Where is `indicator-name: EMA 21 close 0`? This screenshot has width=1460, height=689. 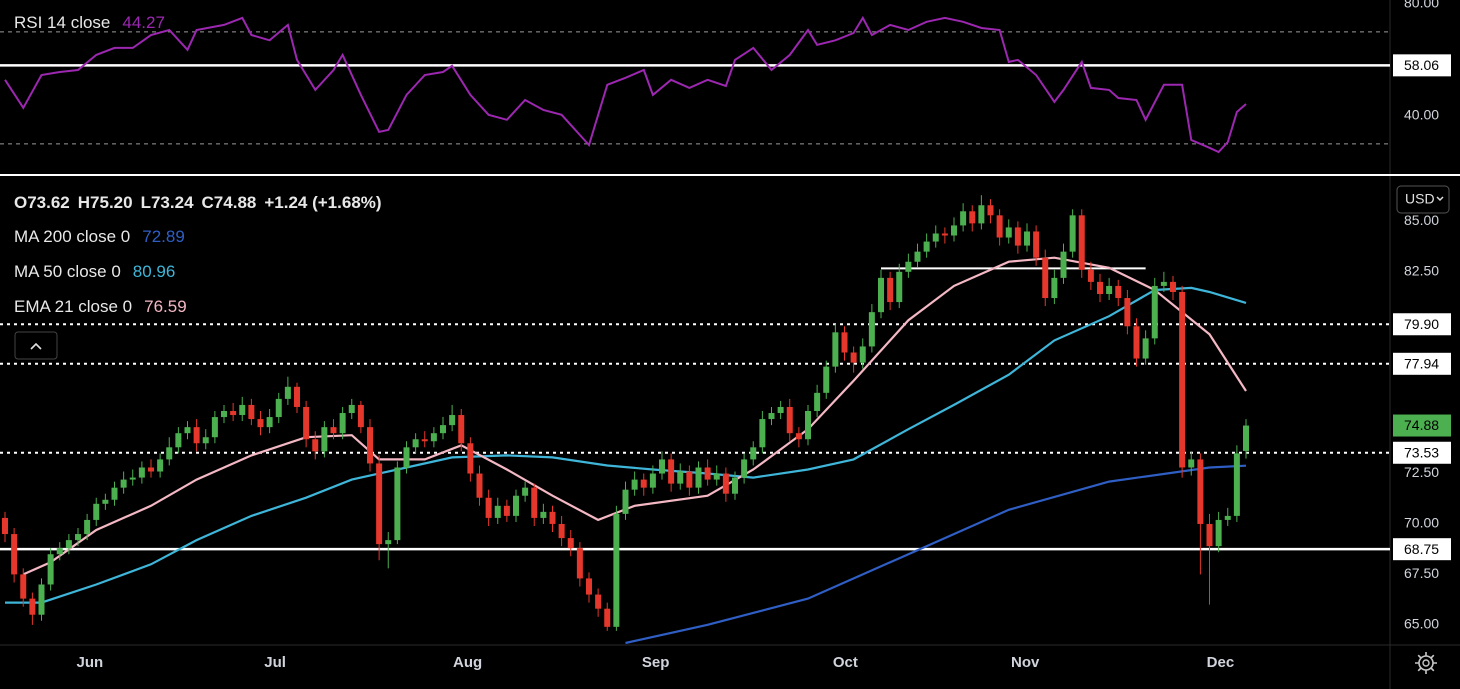 indicator-name: EMA 21 close 0 is located at coordinates (73, 306).